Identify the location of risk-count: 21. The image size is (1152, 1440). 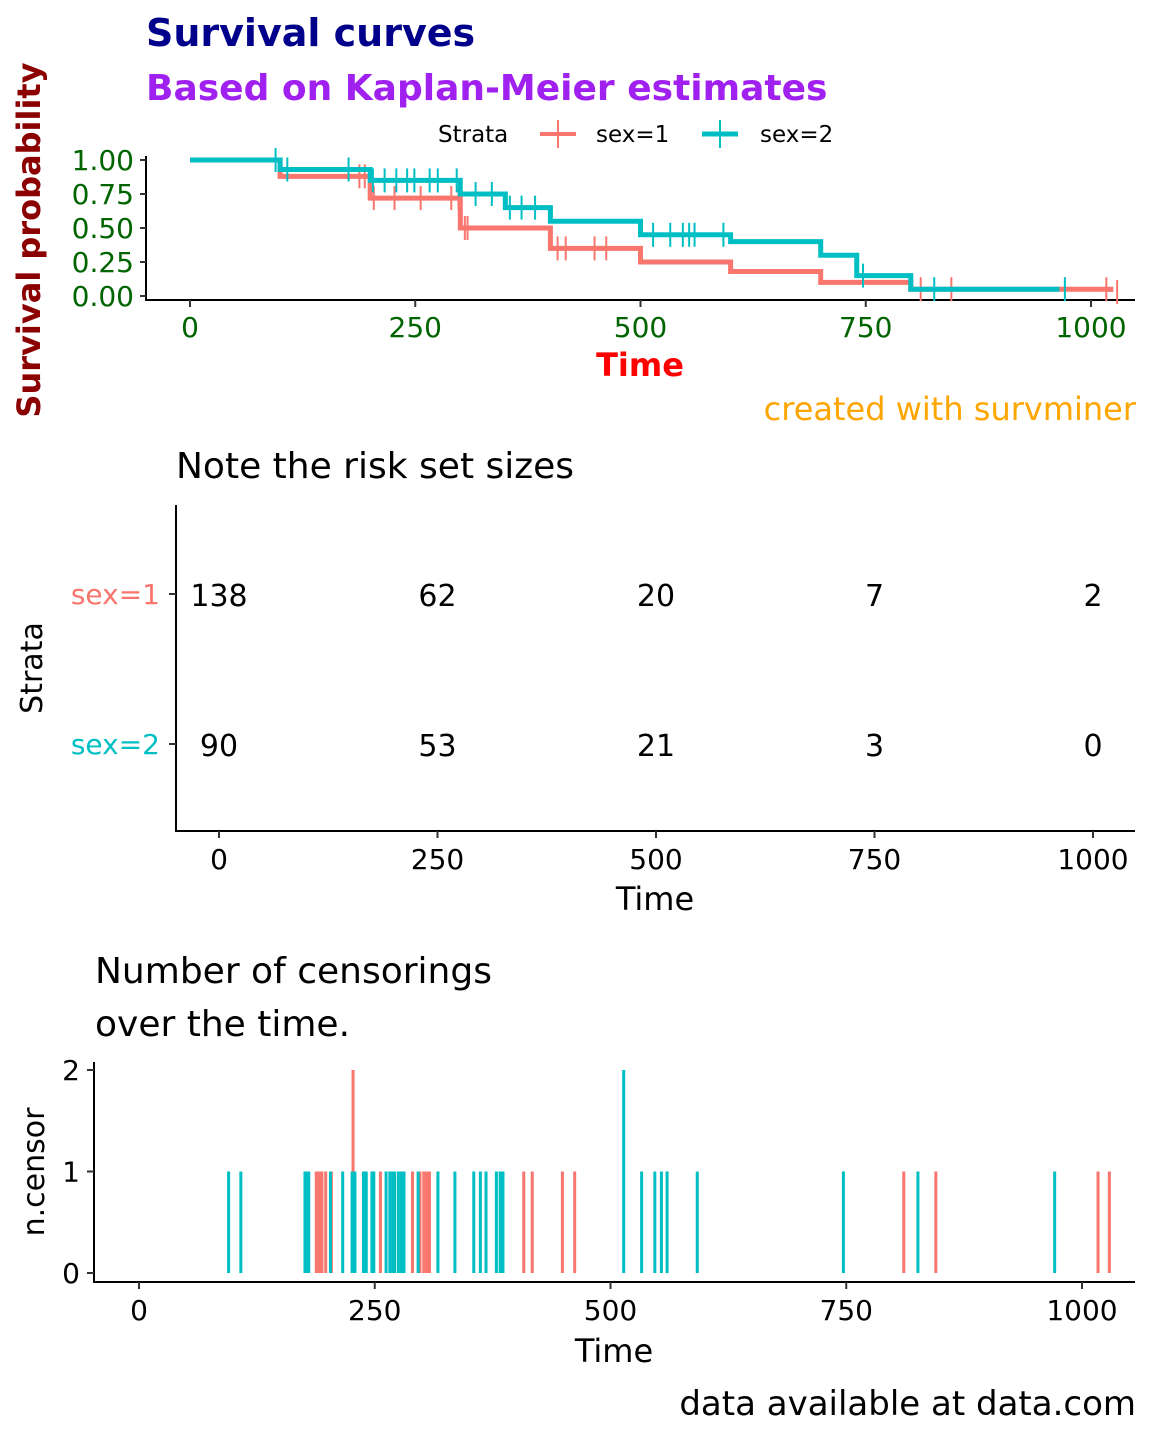
(656, 746).